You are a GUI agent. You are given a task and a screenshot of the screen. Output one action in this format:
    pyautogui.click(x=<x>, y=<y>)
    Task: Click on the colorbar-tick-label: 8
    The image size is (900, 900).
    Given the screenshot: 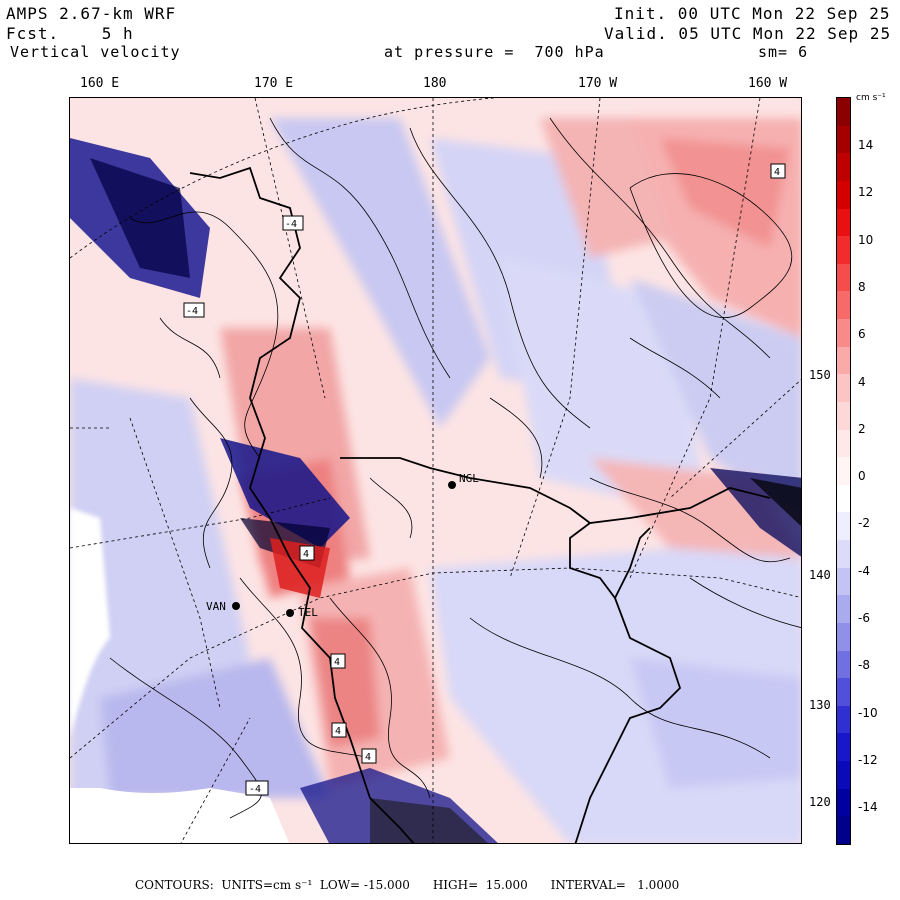 What is the action you would take?
    pyautogui.click(x=862, y=286)
    